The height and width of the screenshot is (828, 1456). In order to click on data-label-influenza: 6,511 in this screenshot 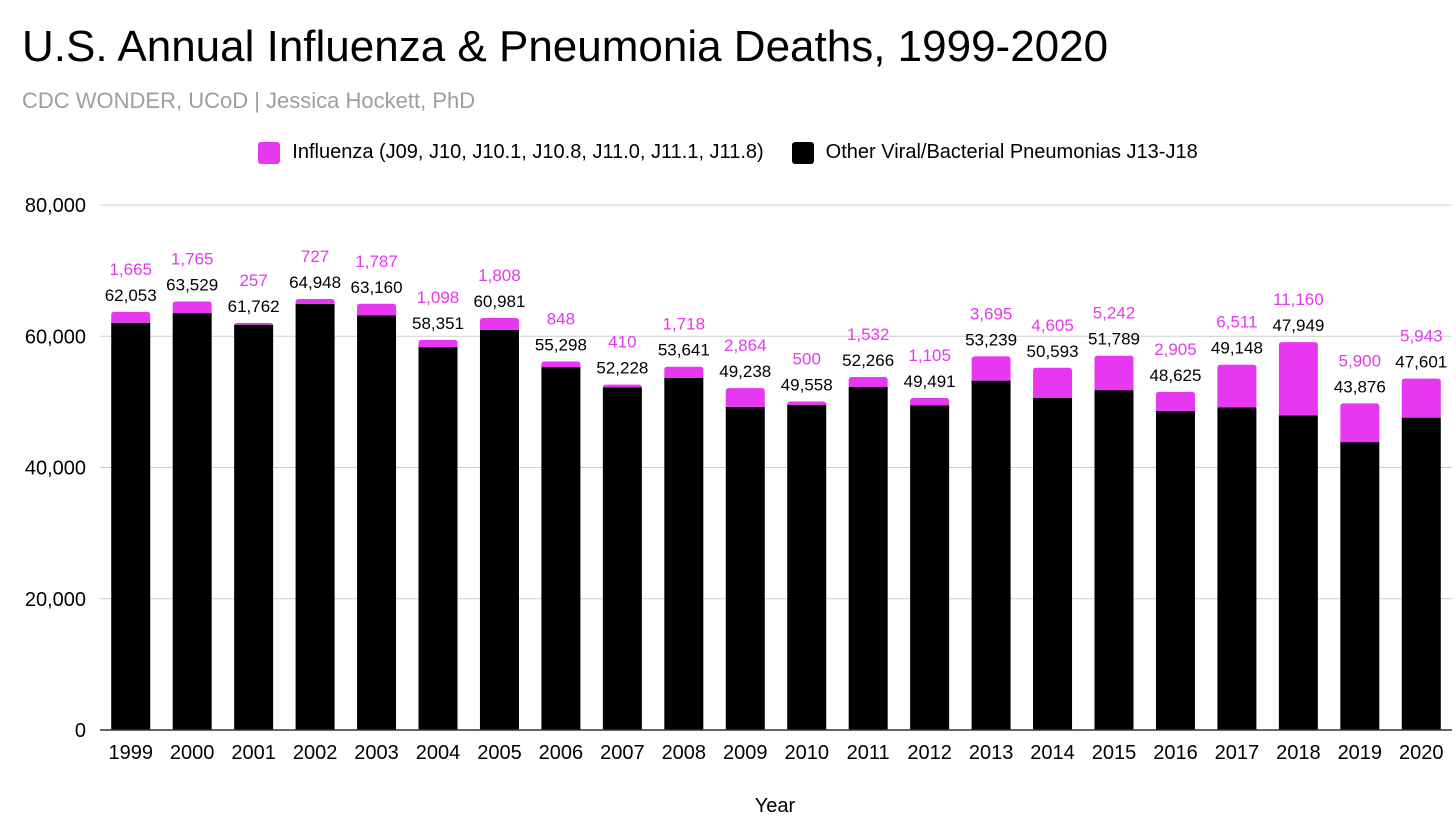, I will do `click(1236, 322)`.